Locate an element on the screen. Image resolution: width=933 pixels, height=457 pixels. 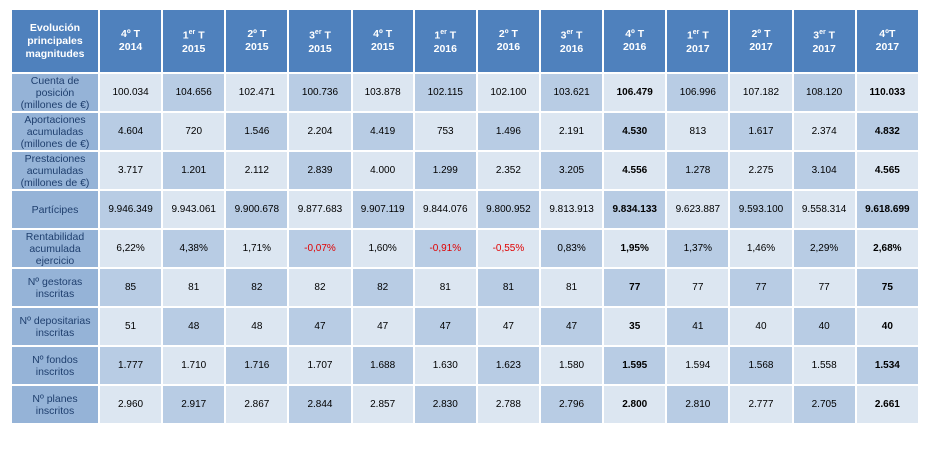
cell: 1,46% is located at coordinates (761, 248).